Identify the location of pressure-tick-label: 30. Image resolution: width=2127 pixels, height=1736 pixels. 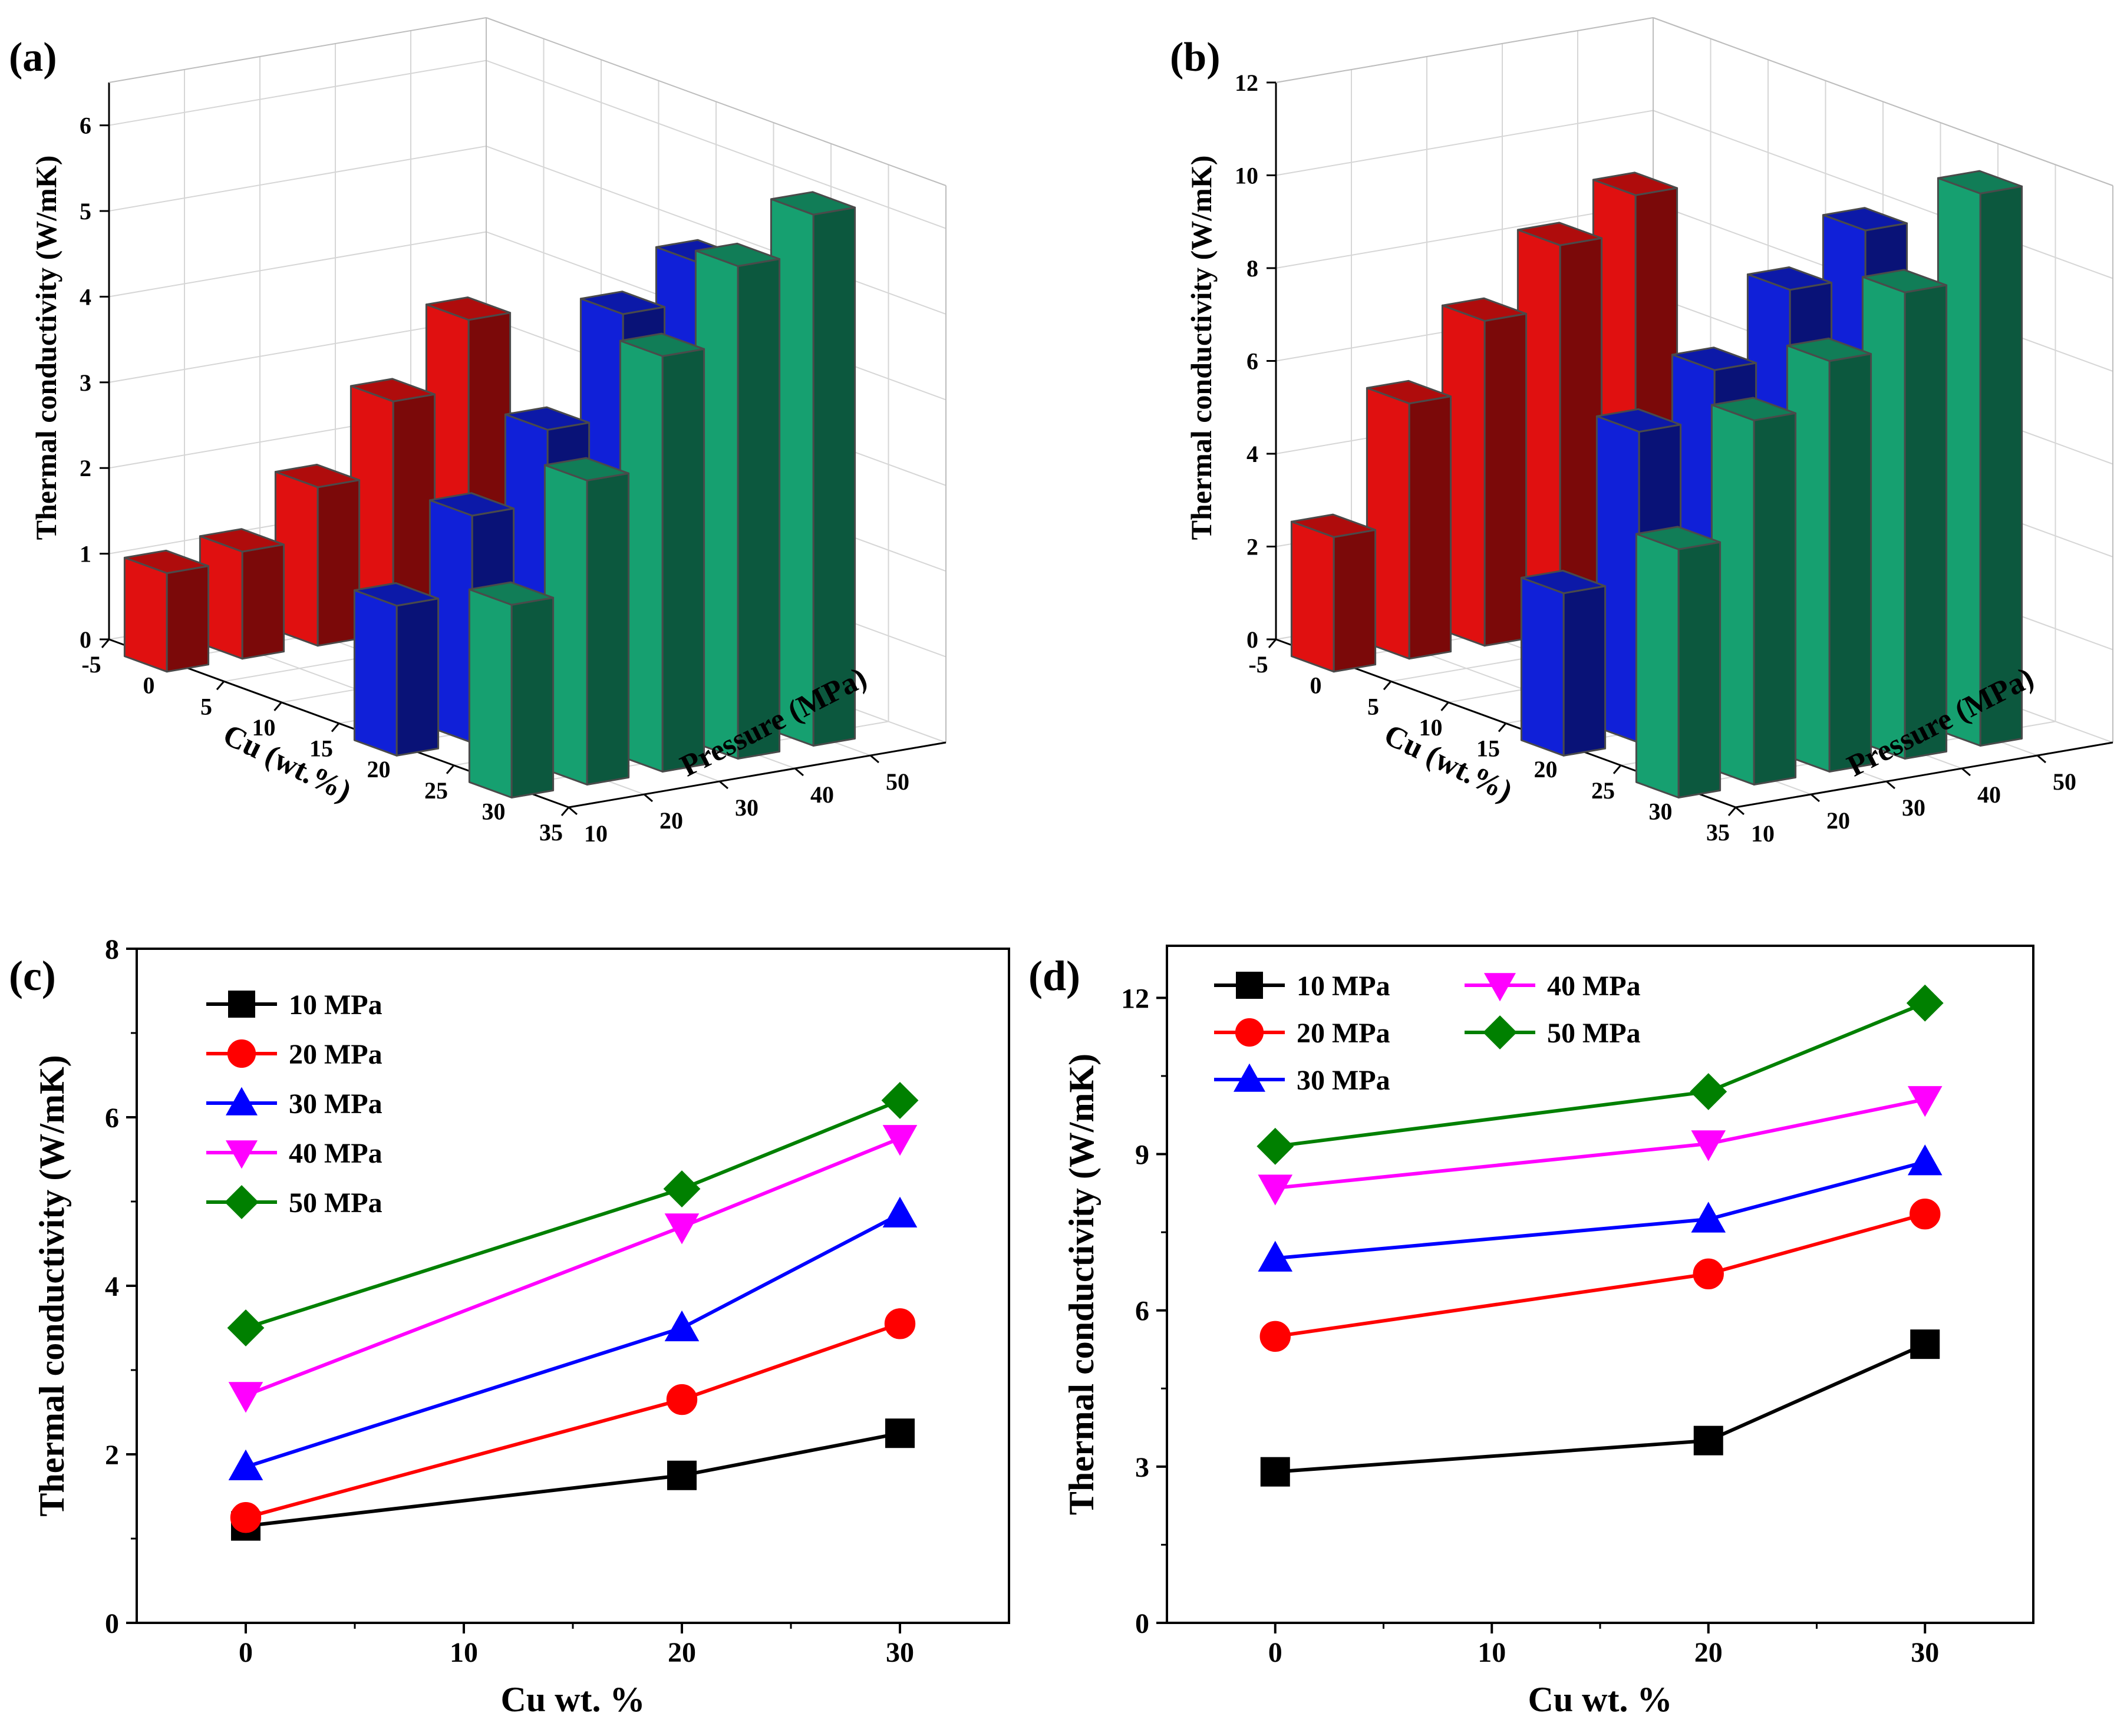
(1913, 807).